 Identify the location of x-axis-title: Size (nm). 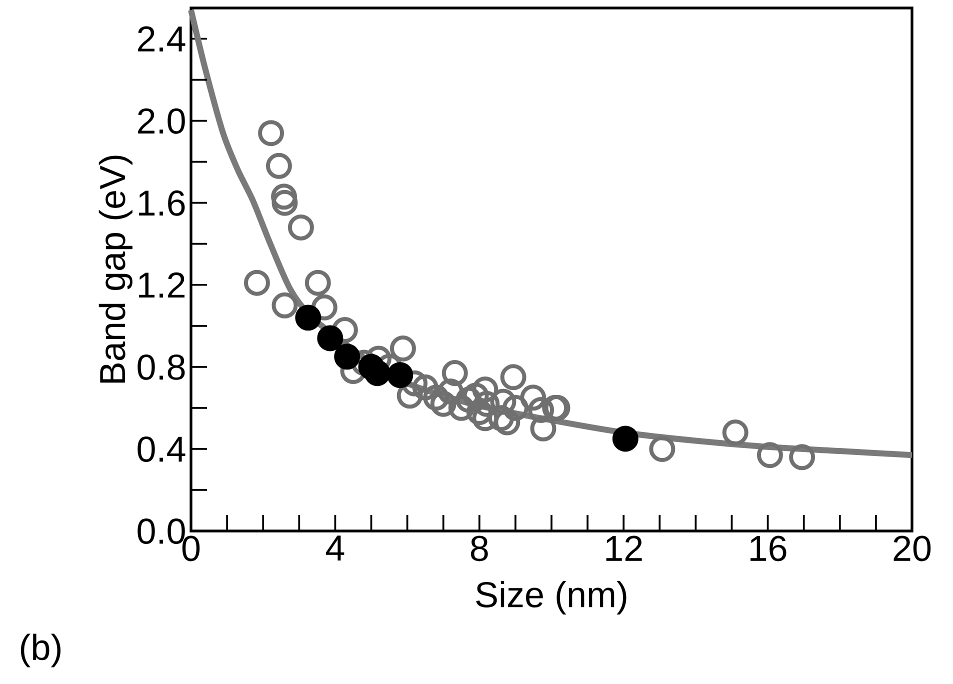
(551, 597).